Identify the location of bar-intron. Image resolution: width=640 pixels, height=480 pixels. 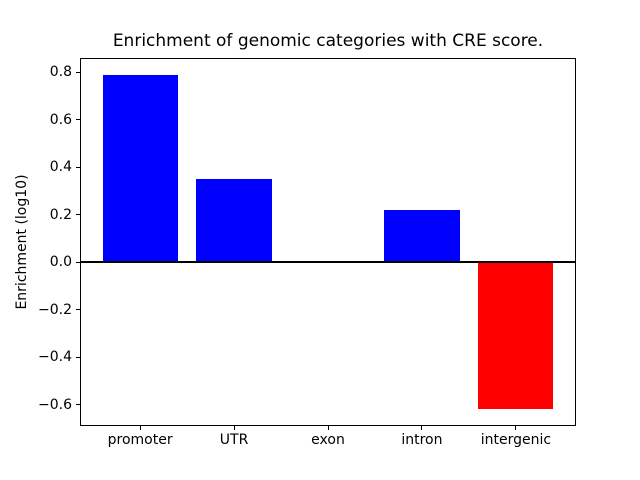
(422, 236).